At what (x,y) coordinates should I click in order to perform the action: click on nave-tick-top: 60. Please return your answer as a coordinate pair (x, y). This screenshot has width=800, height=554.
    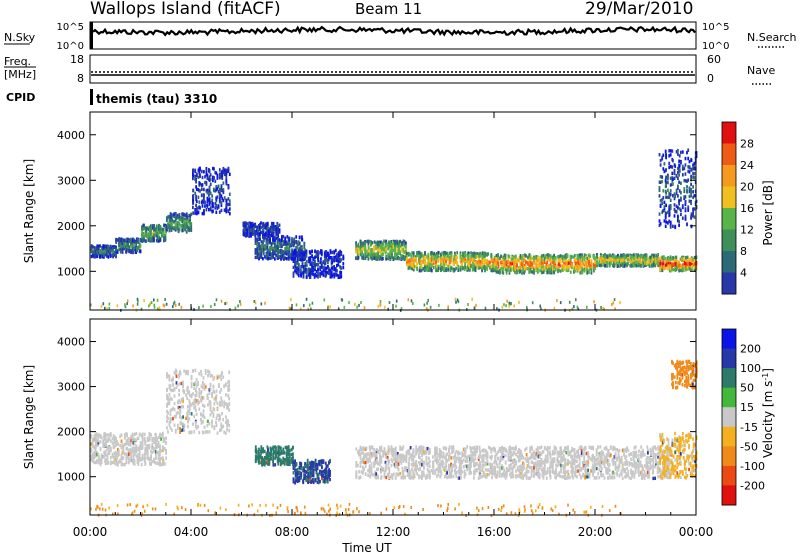
    Looking at the image, I should click on (714, 59).